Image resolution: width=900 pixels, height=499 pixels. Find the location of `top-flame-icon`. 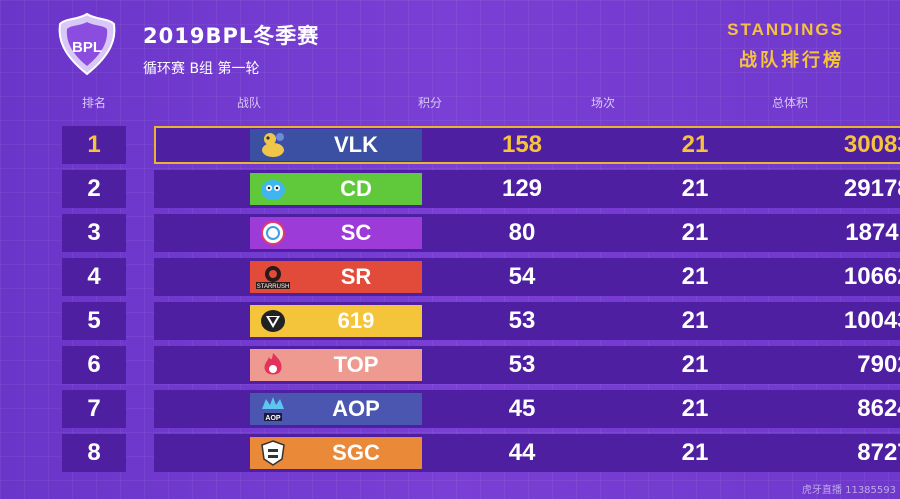

top-flame-icon is located at coordinates (273, 365).